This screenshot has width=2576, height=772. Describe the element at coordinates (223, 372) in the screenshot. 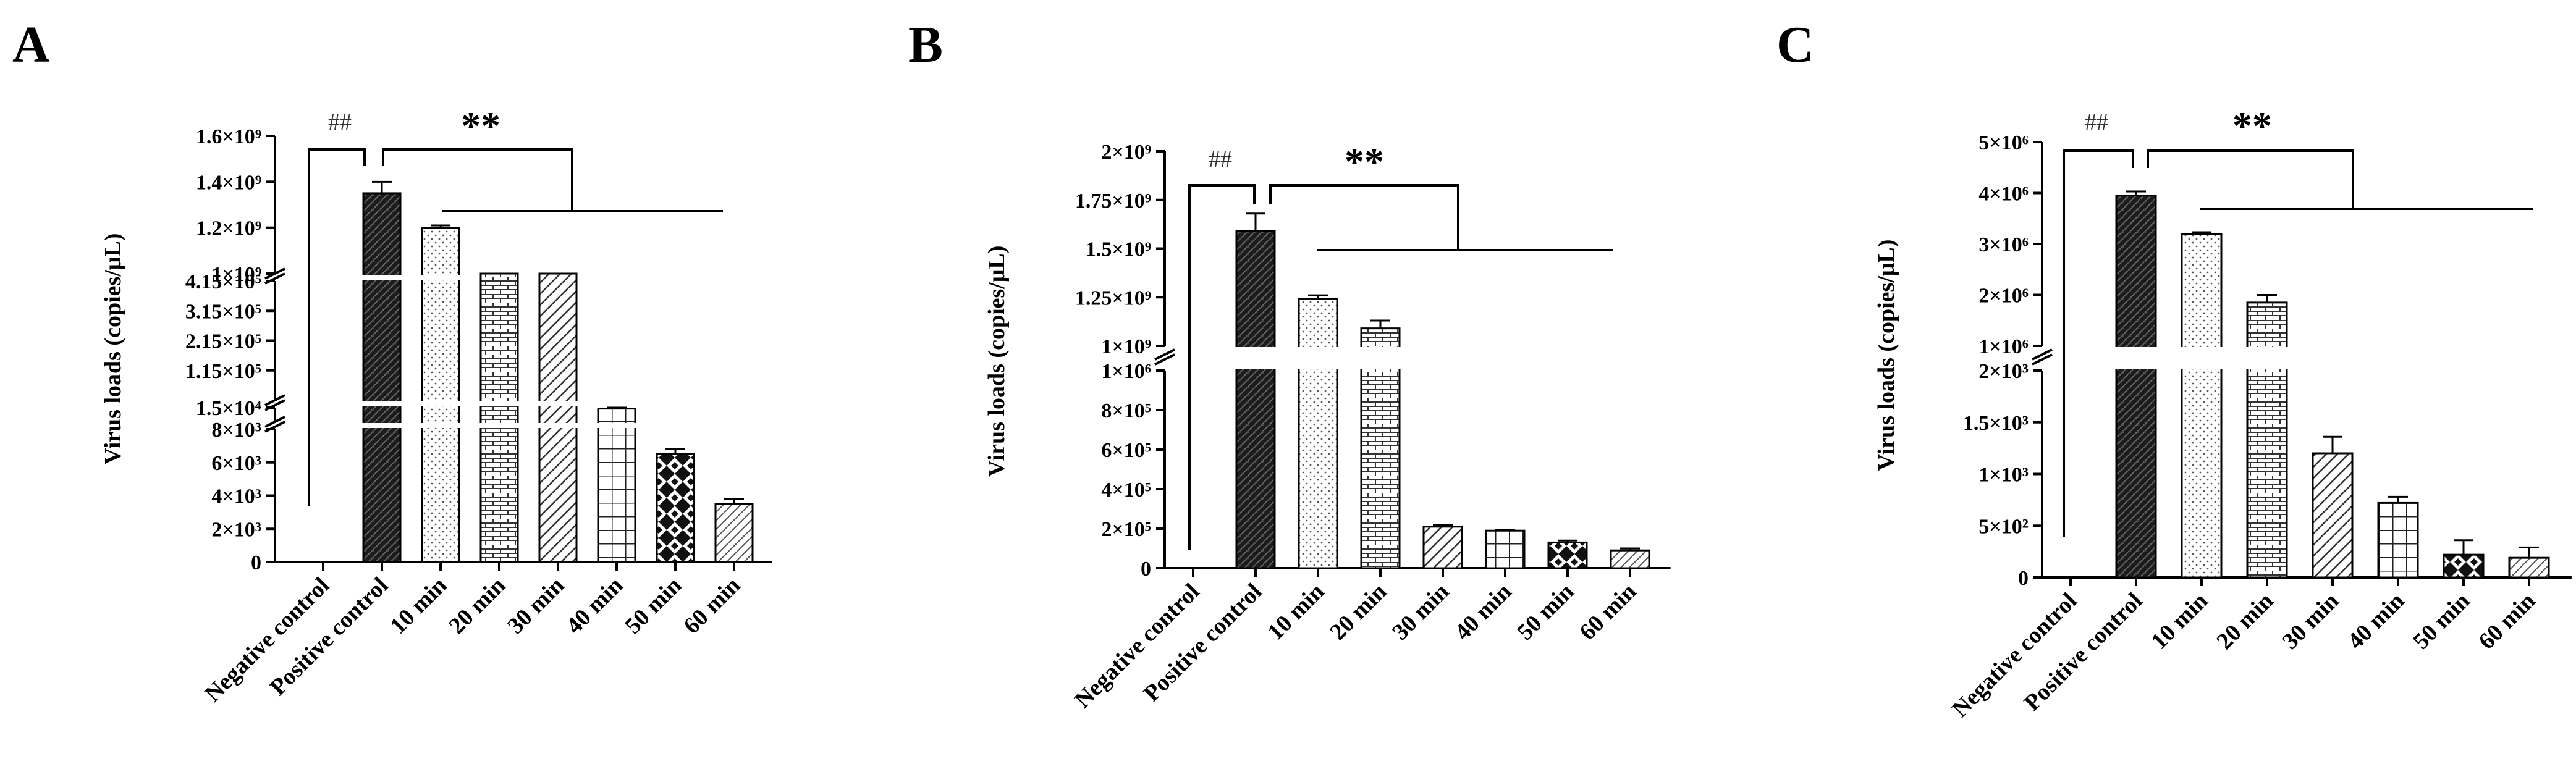

I see `y-tick-label: 1.15×10⁵` at that location.